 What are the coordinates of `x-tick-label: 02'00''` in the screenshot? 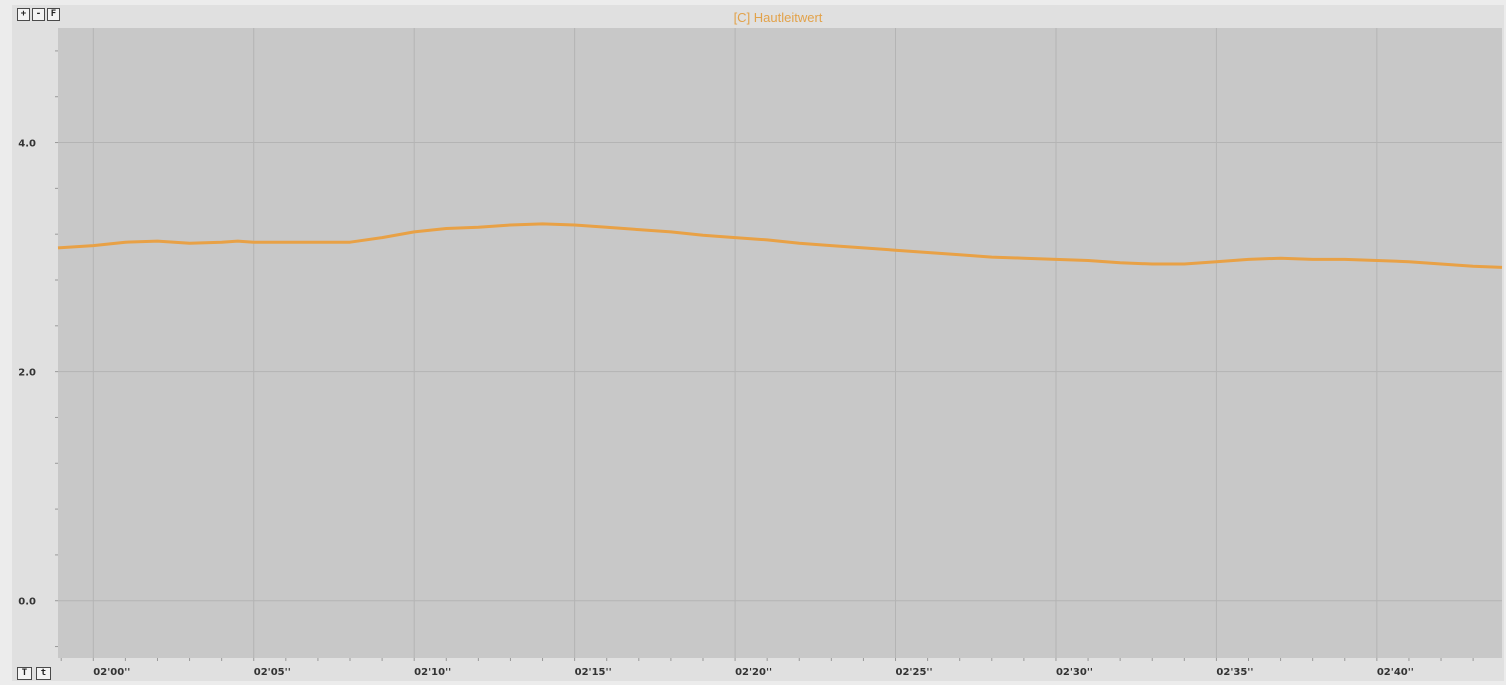 It's located at (111, 672).